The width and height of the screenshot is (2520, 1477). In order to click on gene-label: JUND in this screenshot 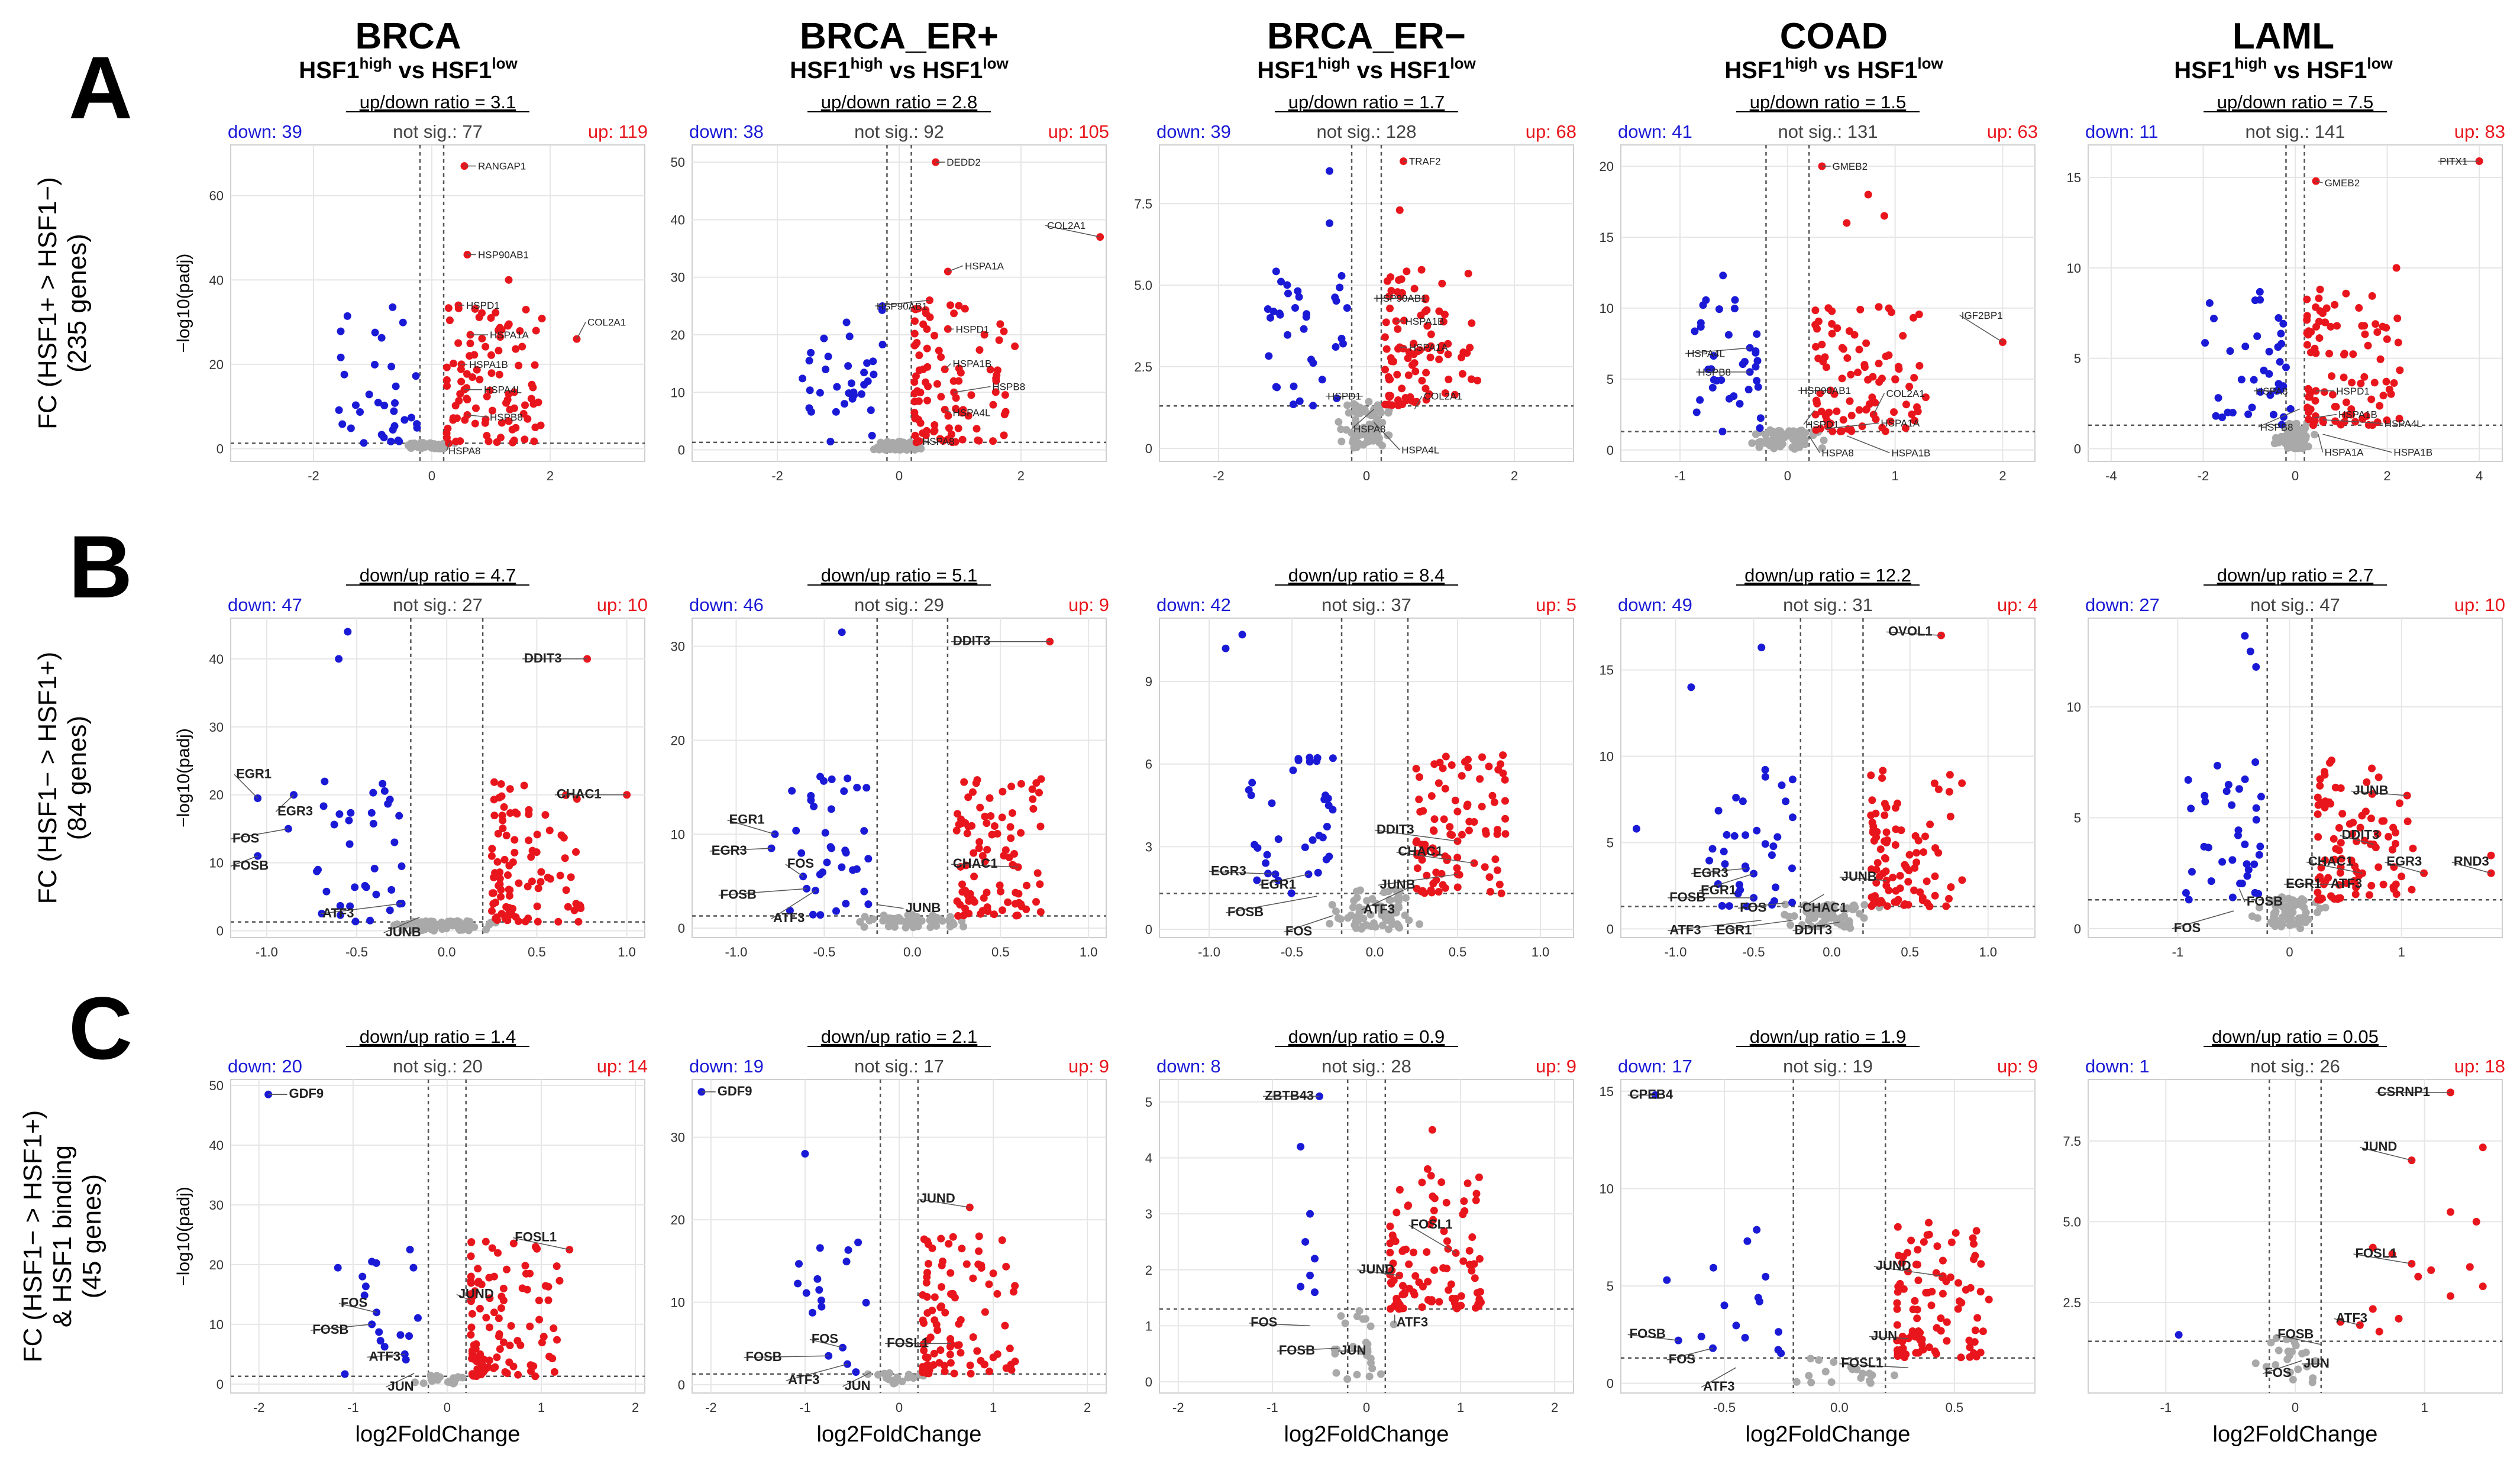, I will do `click(476, 1294)`.